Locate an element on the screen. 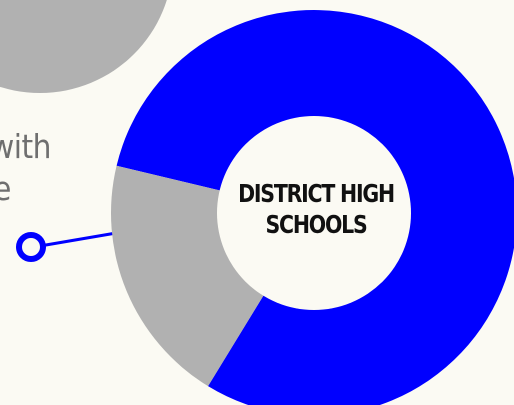 Image resolution: width=514 pixels, height=405 pixels. connector-line is located at coordinates (81, 239).